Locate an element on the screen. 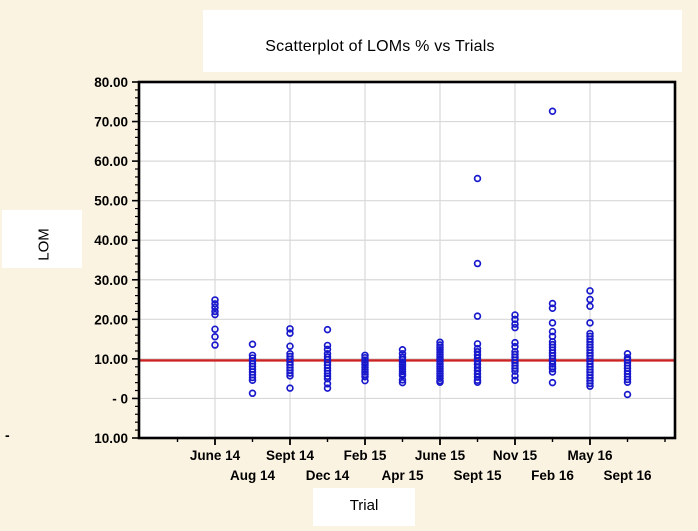 The height and width of the screenshot is (531, 698). x-category-label: Dec 14 is located at coordinates (328, 475).